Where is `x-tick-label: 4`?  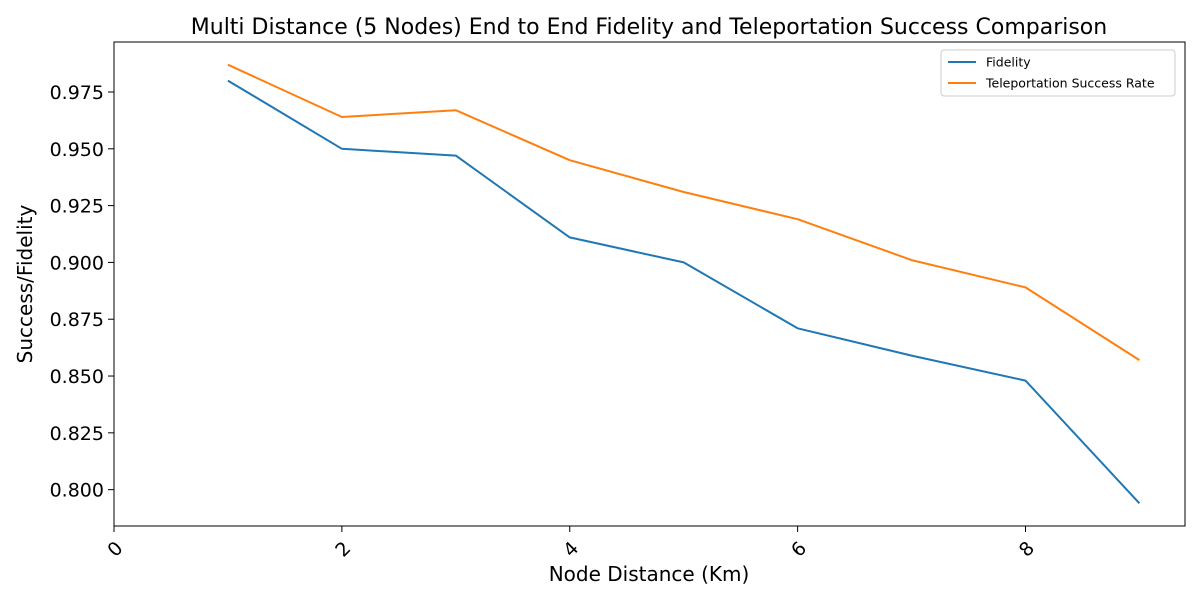
x-tick-label: 4 is located at coordinates (571, 549).